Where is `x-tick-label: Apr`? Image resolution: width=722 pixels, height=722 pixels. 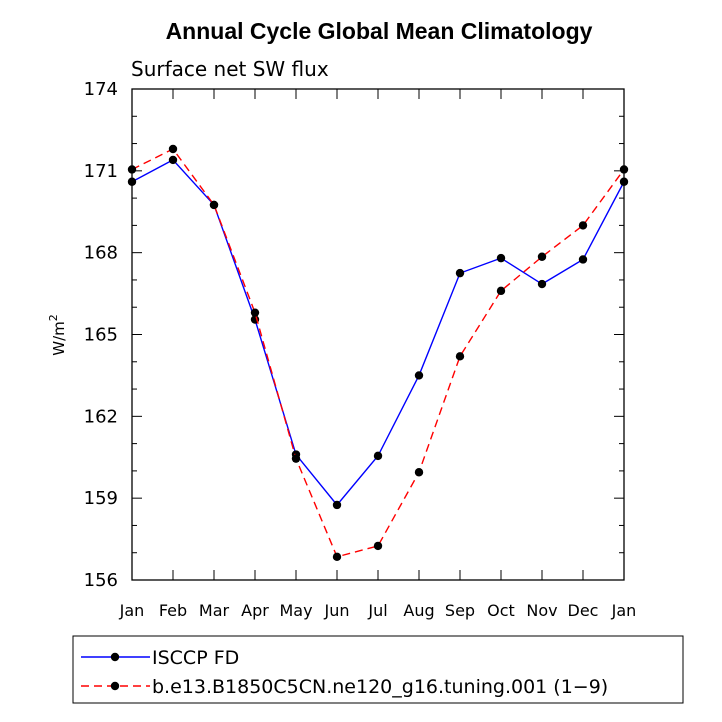 x-tick-label: Apr is located at coordinates (255, 610).